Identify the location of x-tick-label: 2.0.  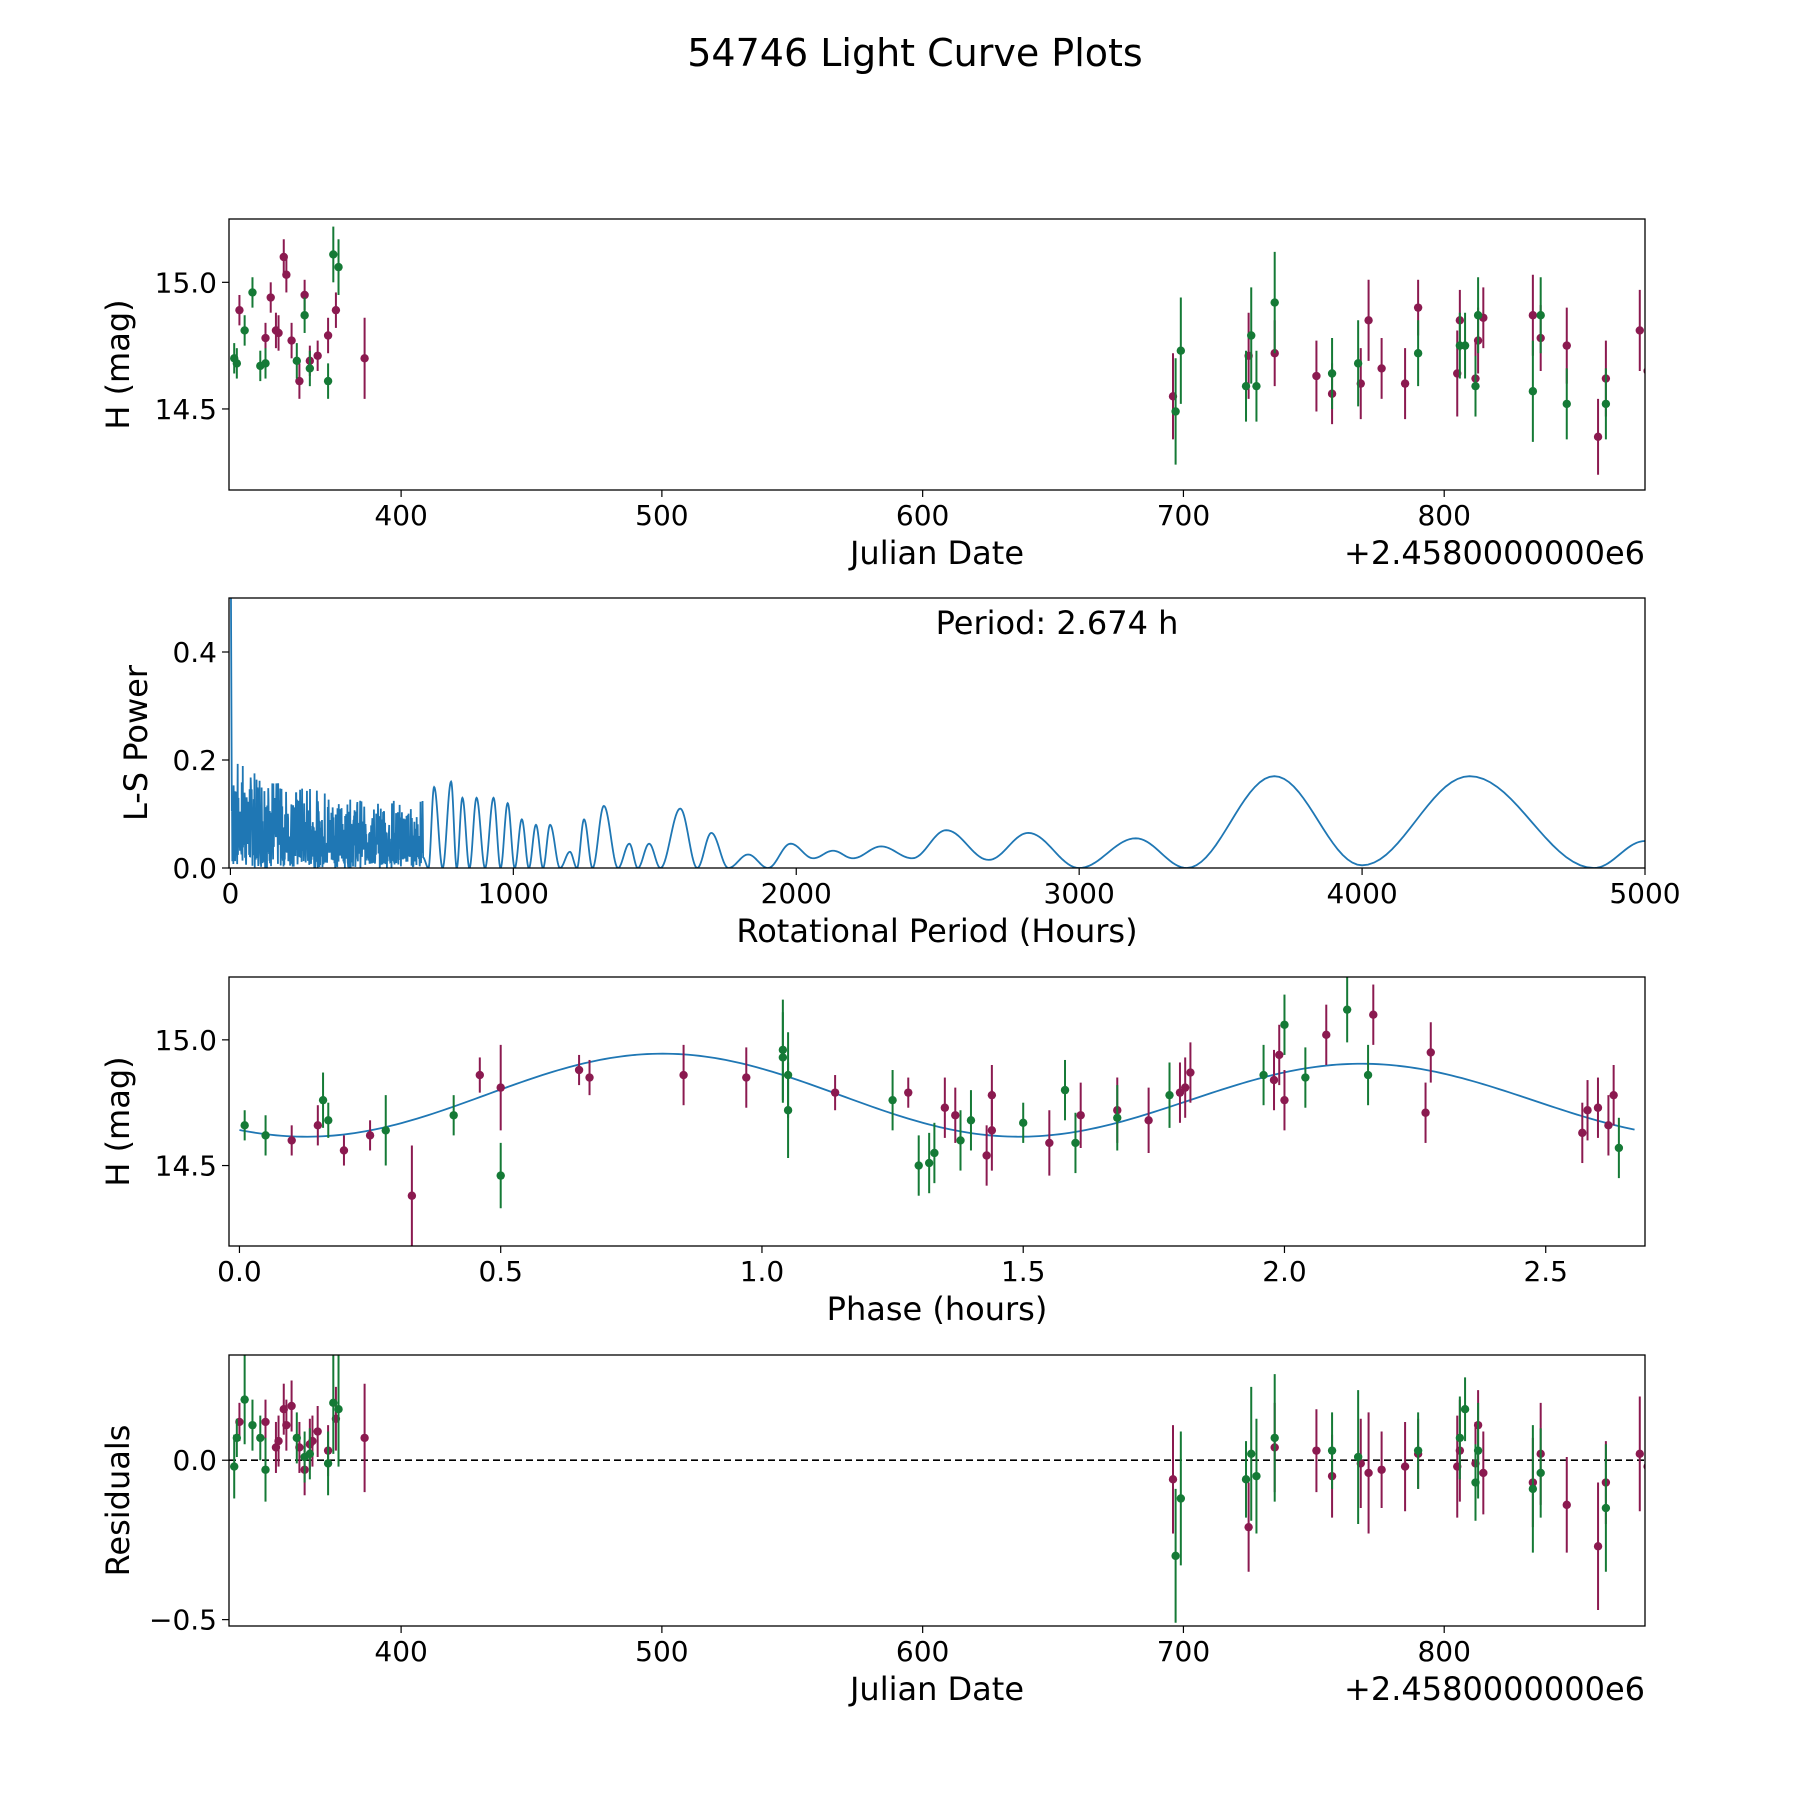
(1284, 1271).